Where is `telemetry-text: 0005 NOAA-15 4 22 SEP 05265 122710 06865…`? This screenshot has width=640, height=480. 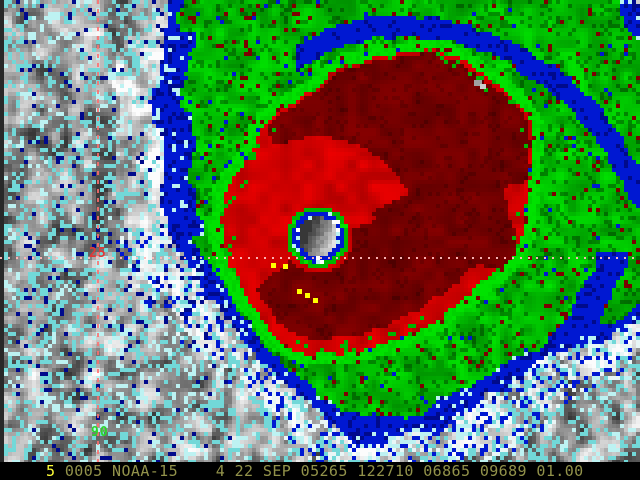 telemetry-text: 0005 NOAA-15 4 22 SEP 05265 122710 06865… is located at coordinates (319, 471).